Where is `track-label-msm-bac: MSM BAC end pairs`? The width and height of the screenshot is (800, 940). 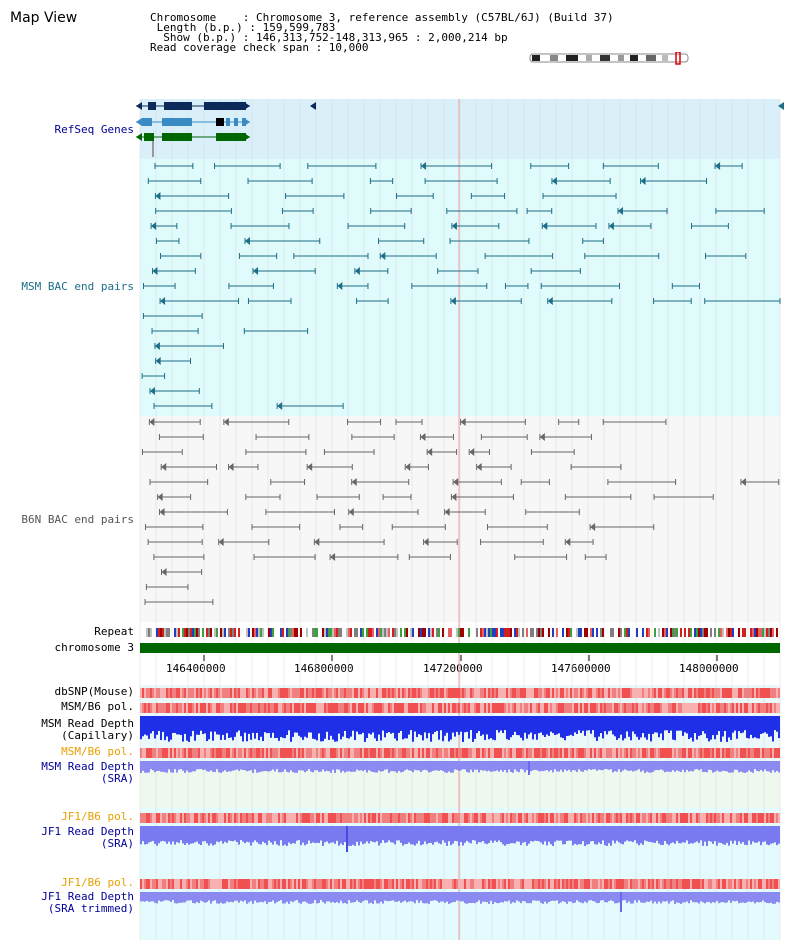 track-label-msm-bac: MSM BAC end pairs is located at coordinates (77, 286).